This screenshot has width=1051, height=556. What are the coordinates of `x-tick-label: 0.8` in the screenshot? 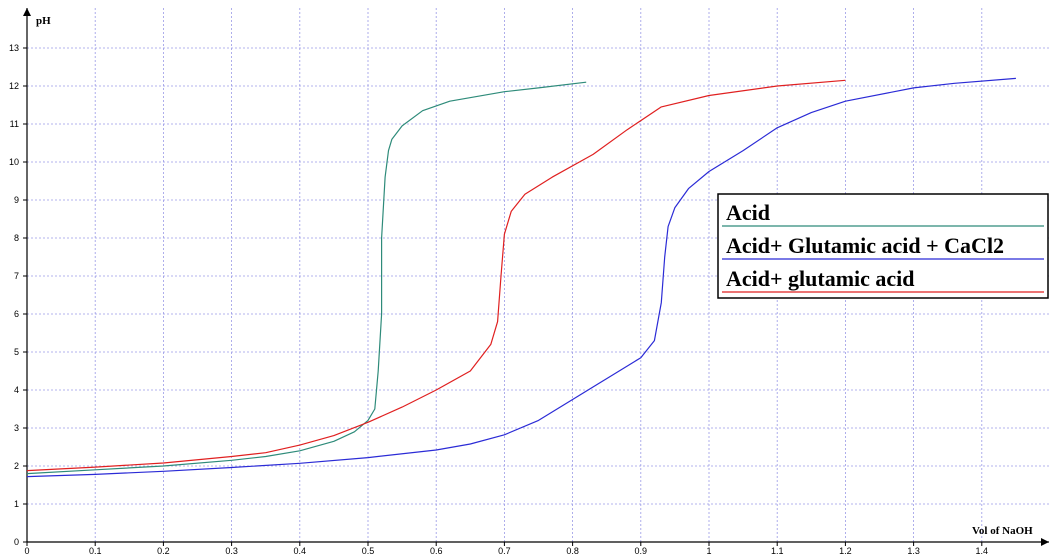 It's located at (572, 551).